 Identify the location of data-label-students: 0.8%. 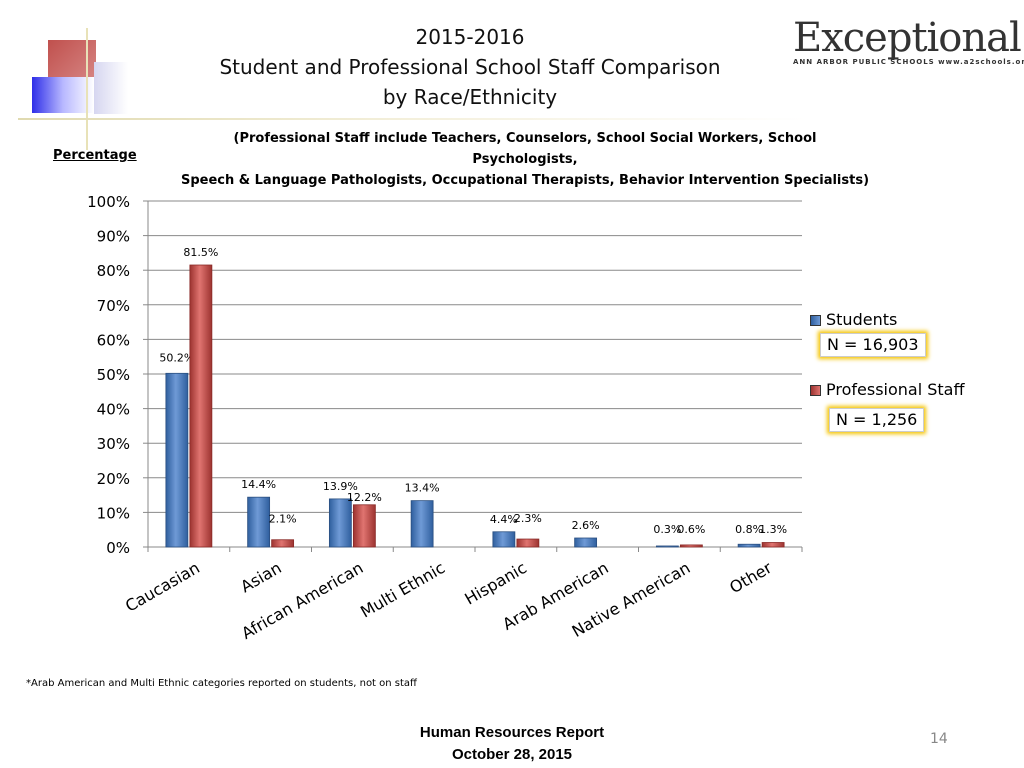
(749, 529).